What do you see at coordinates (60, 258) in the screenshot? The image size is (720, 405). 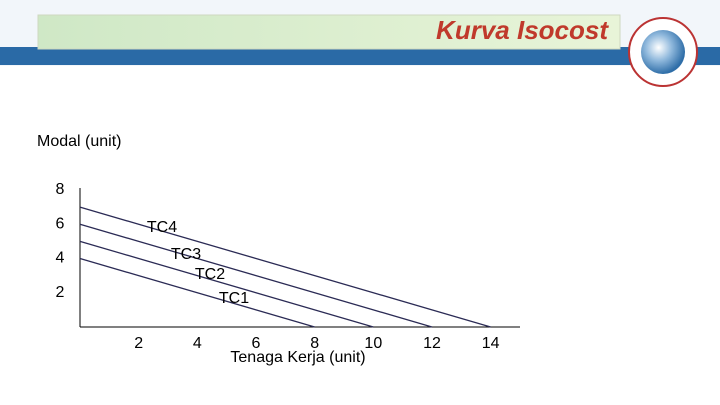 I see `y-tick-label: 4` at bounding box center [60, 258].